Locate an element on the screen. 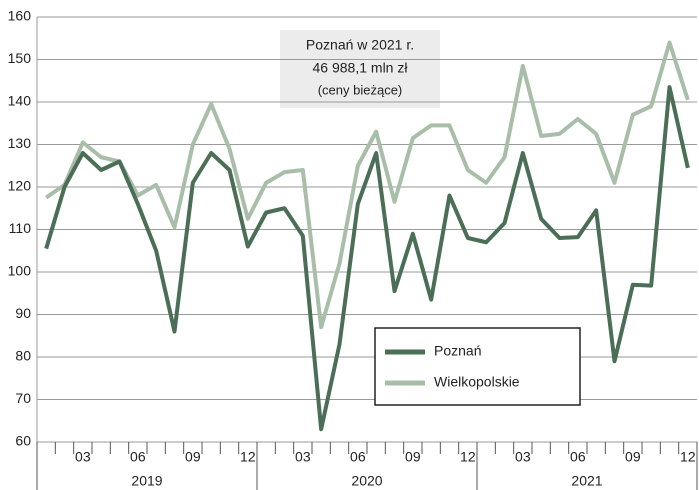 Image resolution: width=699 pixels, height=490 pixels. legend-label: Wielkopolskie is located at coordinates (477, 382).